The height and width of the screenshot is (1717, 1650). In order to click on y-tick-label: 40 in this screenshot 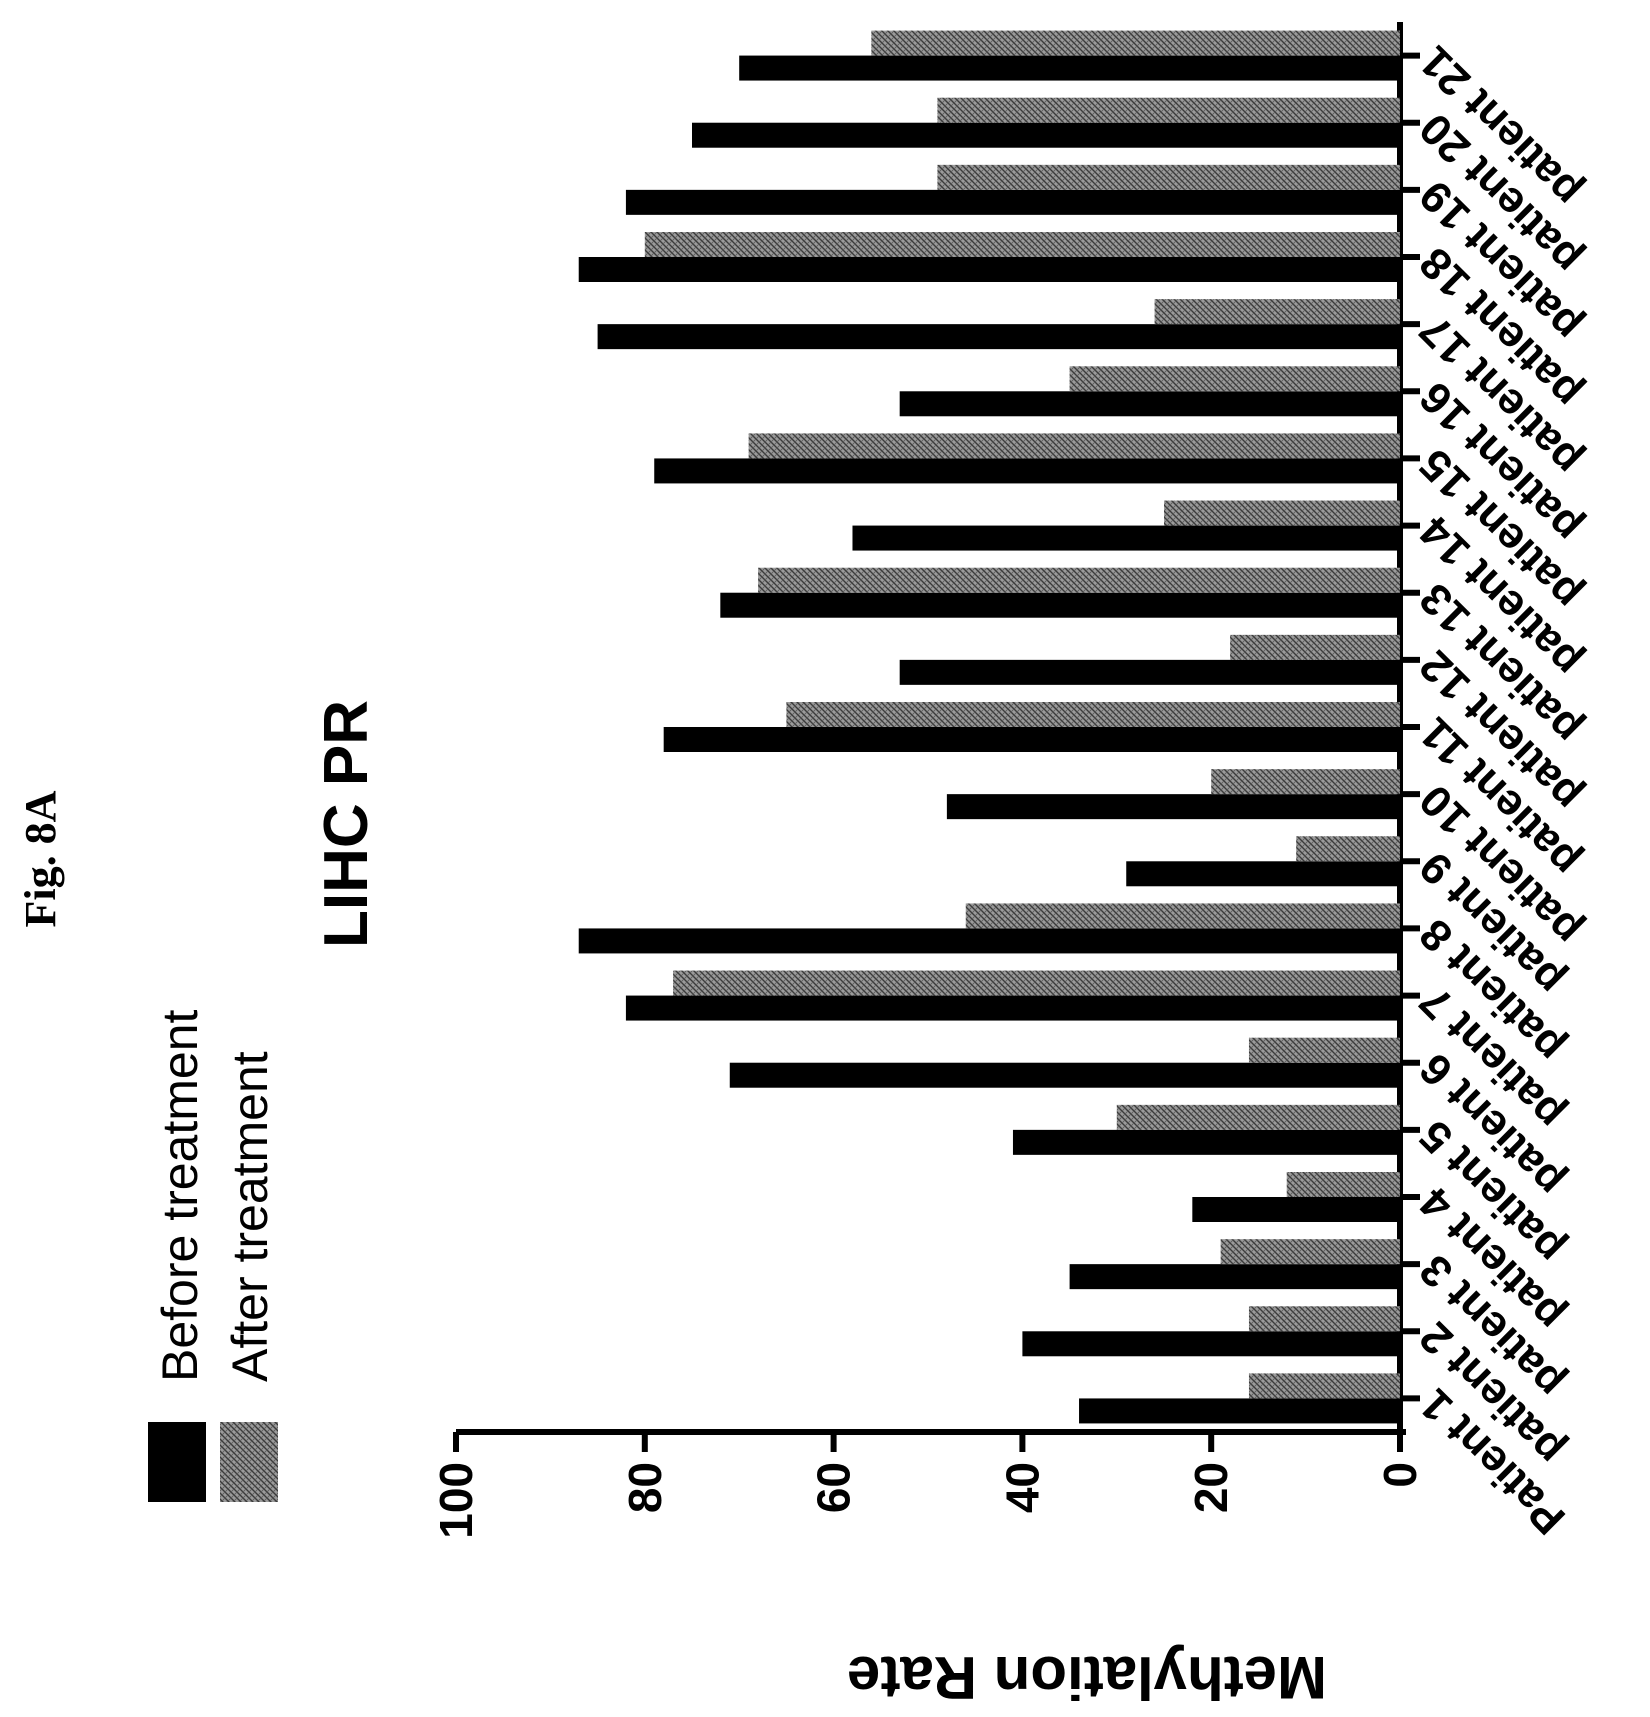, I will do `click(1022, 1487)`.